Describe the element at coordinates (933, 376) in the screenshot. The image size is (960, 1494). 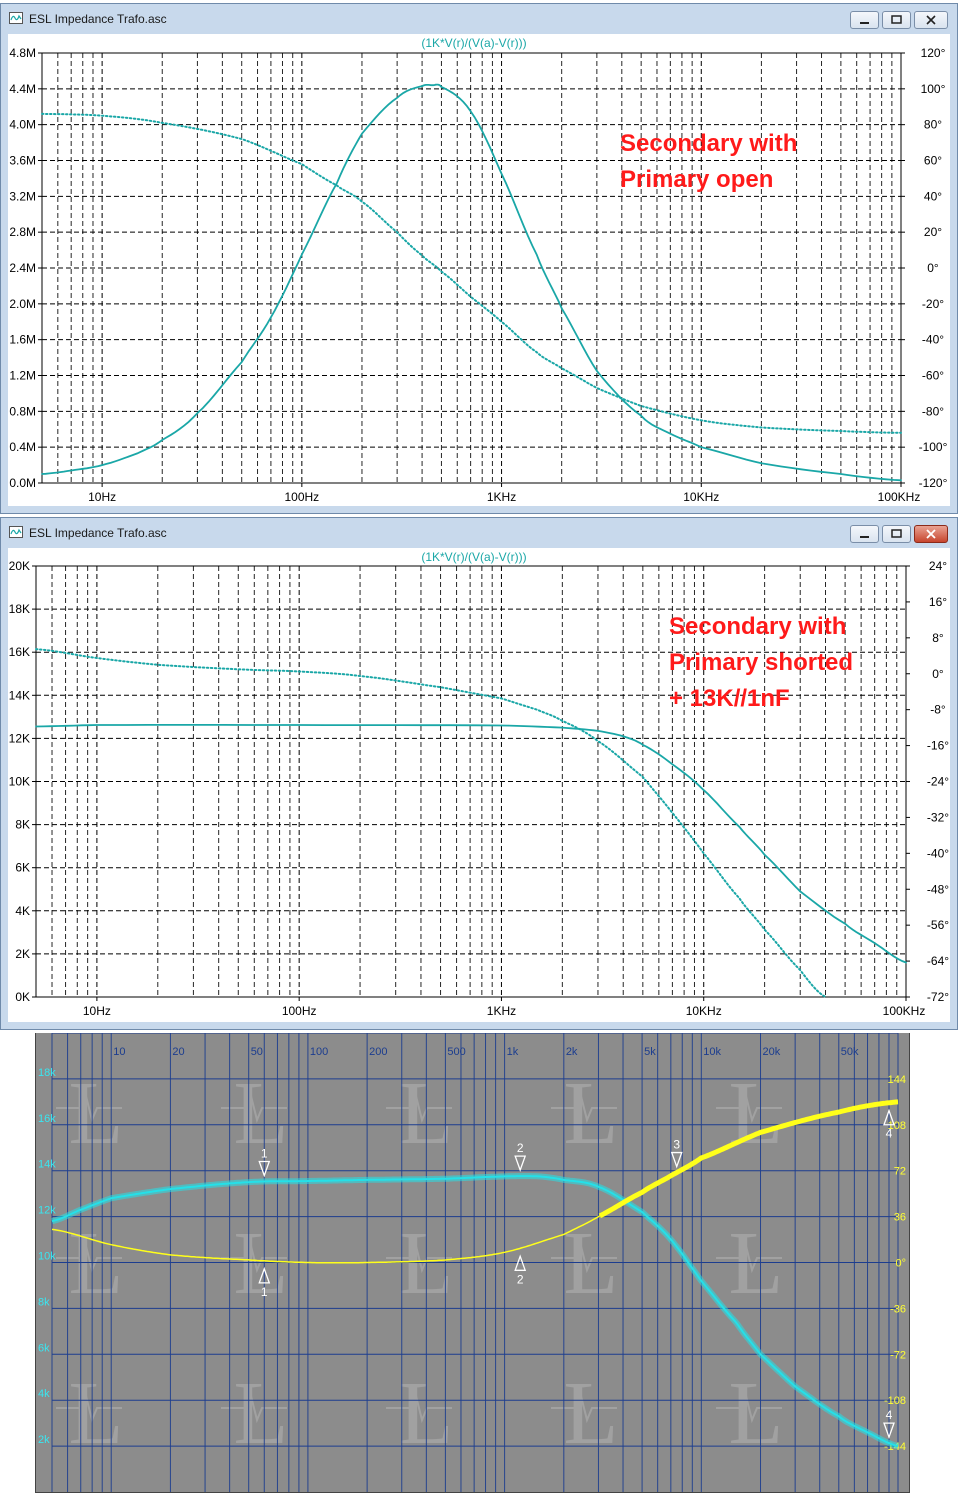
I see `right-tick-label: -60°` at that location.